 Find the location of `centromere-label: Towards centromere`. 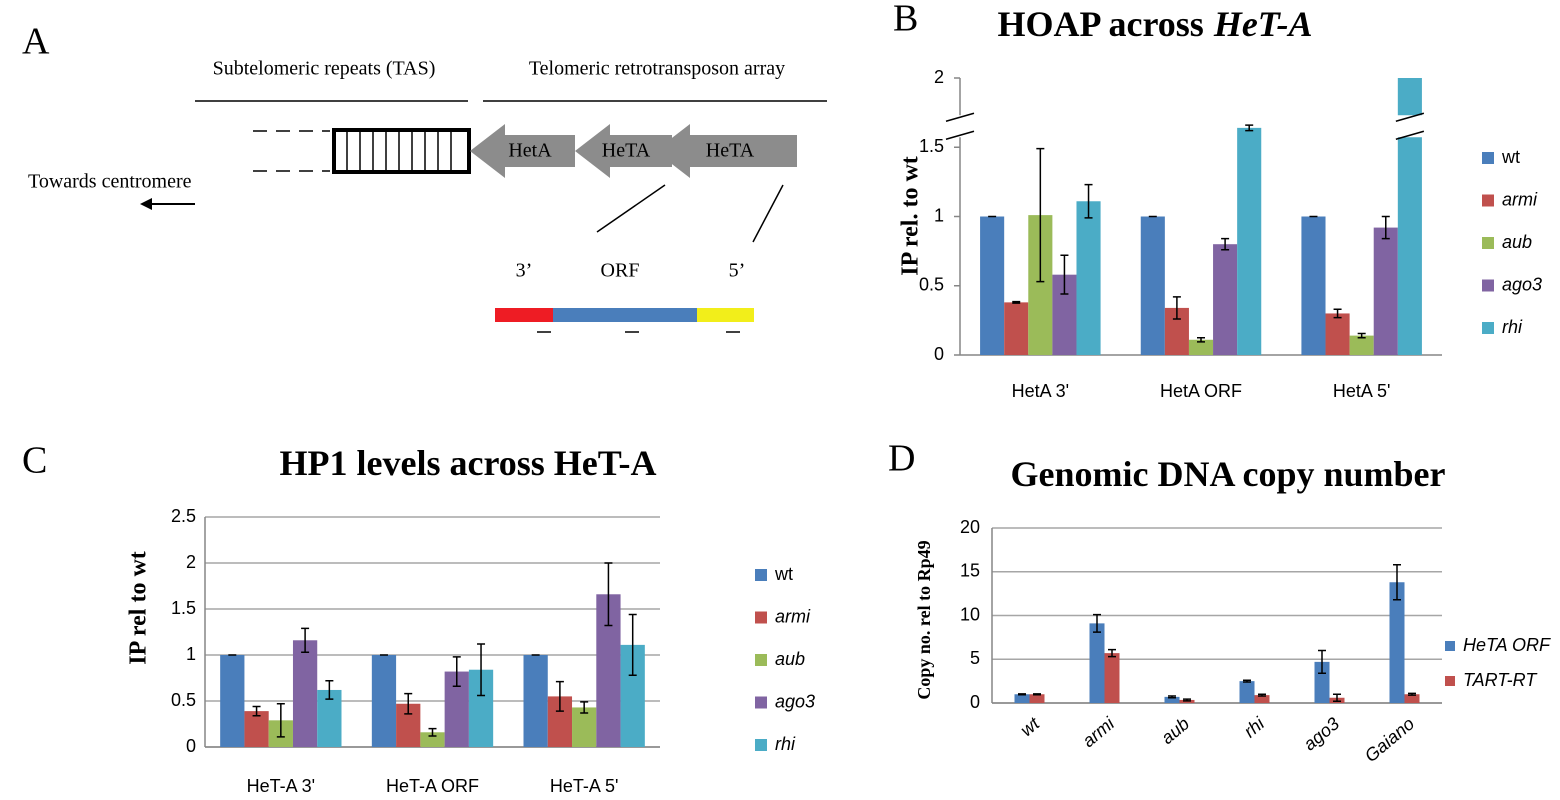

centromere-label: Towards centromere is located at coordinates (110, 182).